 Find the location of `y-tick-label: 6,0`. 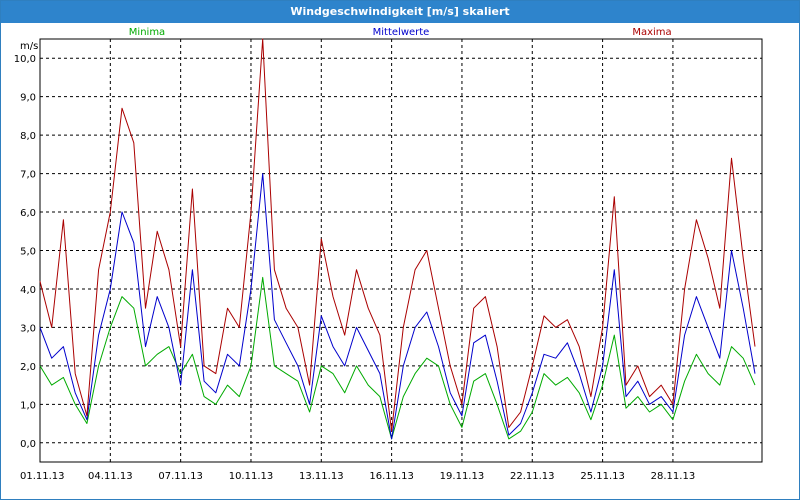

y-tick-label: 6,0 is located at coordinates (28, 213).